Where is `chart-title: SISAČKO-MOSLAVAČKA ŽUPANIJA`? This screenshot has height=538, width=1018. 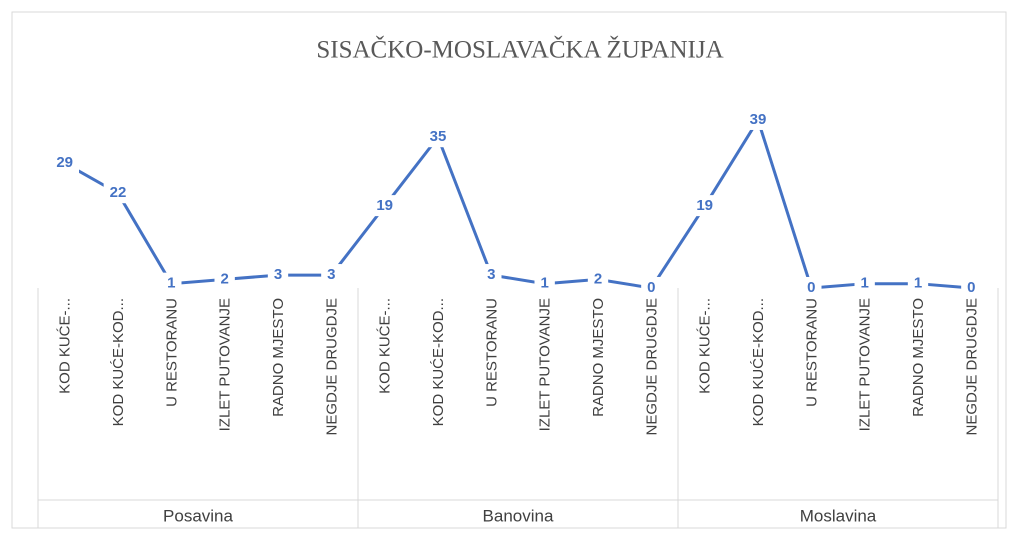
chart-title: SISAČKO-MOSLAVAČKA ŽUPANIJA is located at coordinates (519, 50).